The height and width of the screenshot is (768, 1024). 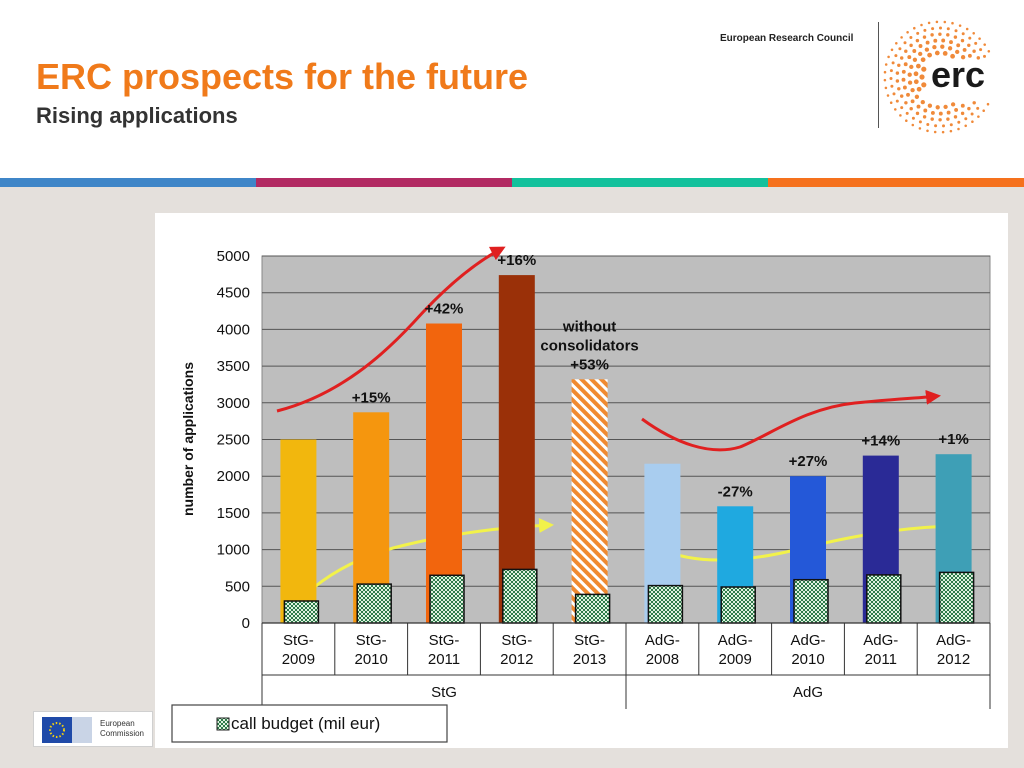 I want to click on slide-subtitle: Rising applications, so click(x=137, y=115).